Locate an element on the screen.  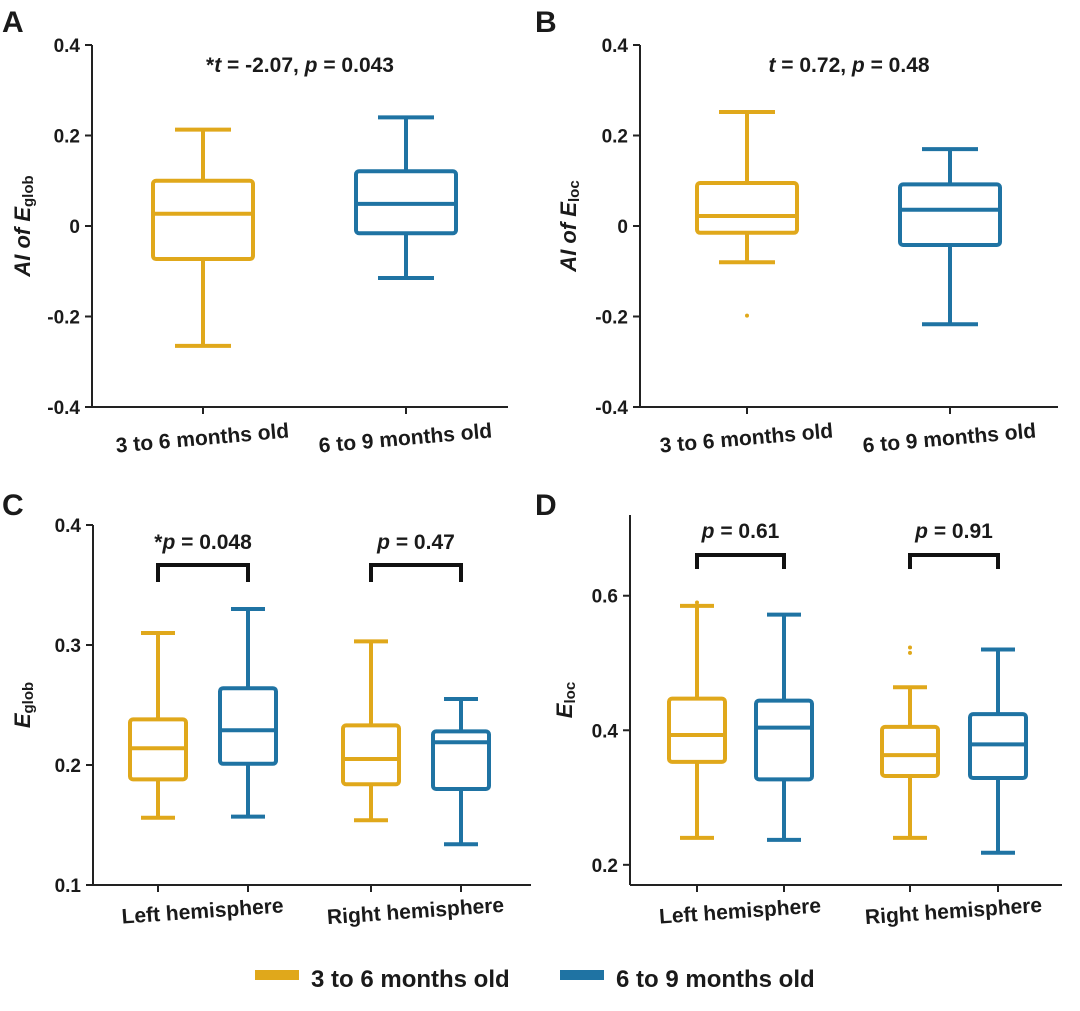
panel-letter: B is located at coordinates (546, 22).